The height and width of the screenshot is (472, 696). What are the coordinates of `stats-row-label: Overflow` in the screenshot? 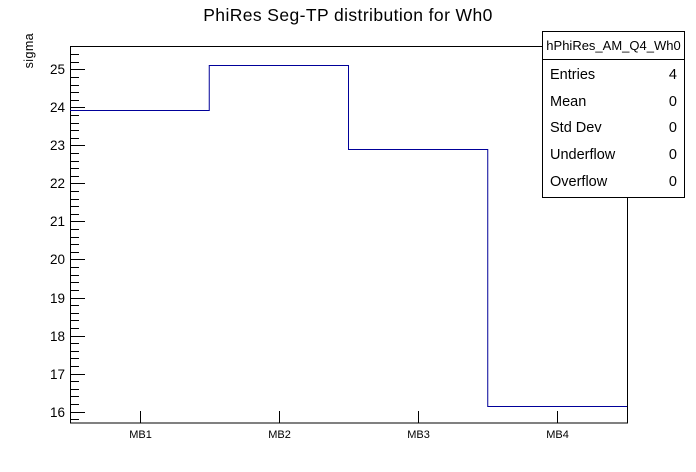 It's located at (579, 181).